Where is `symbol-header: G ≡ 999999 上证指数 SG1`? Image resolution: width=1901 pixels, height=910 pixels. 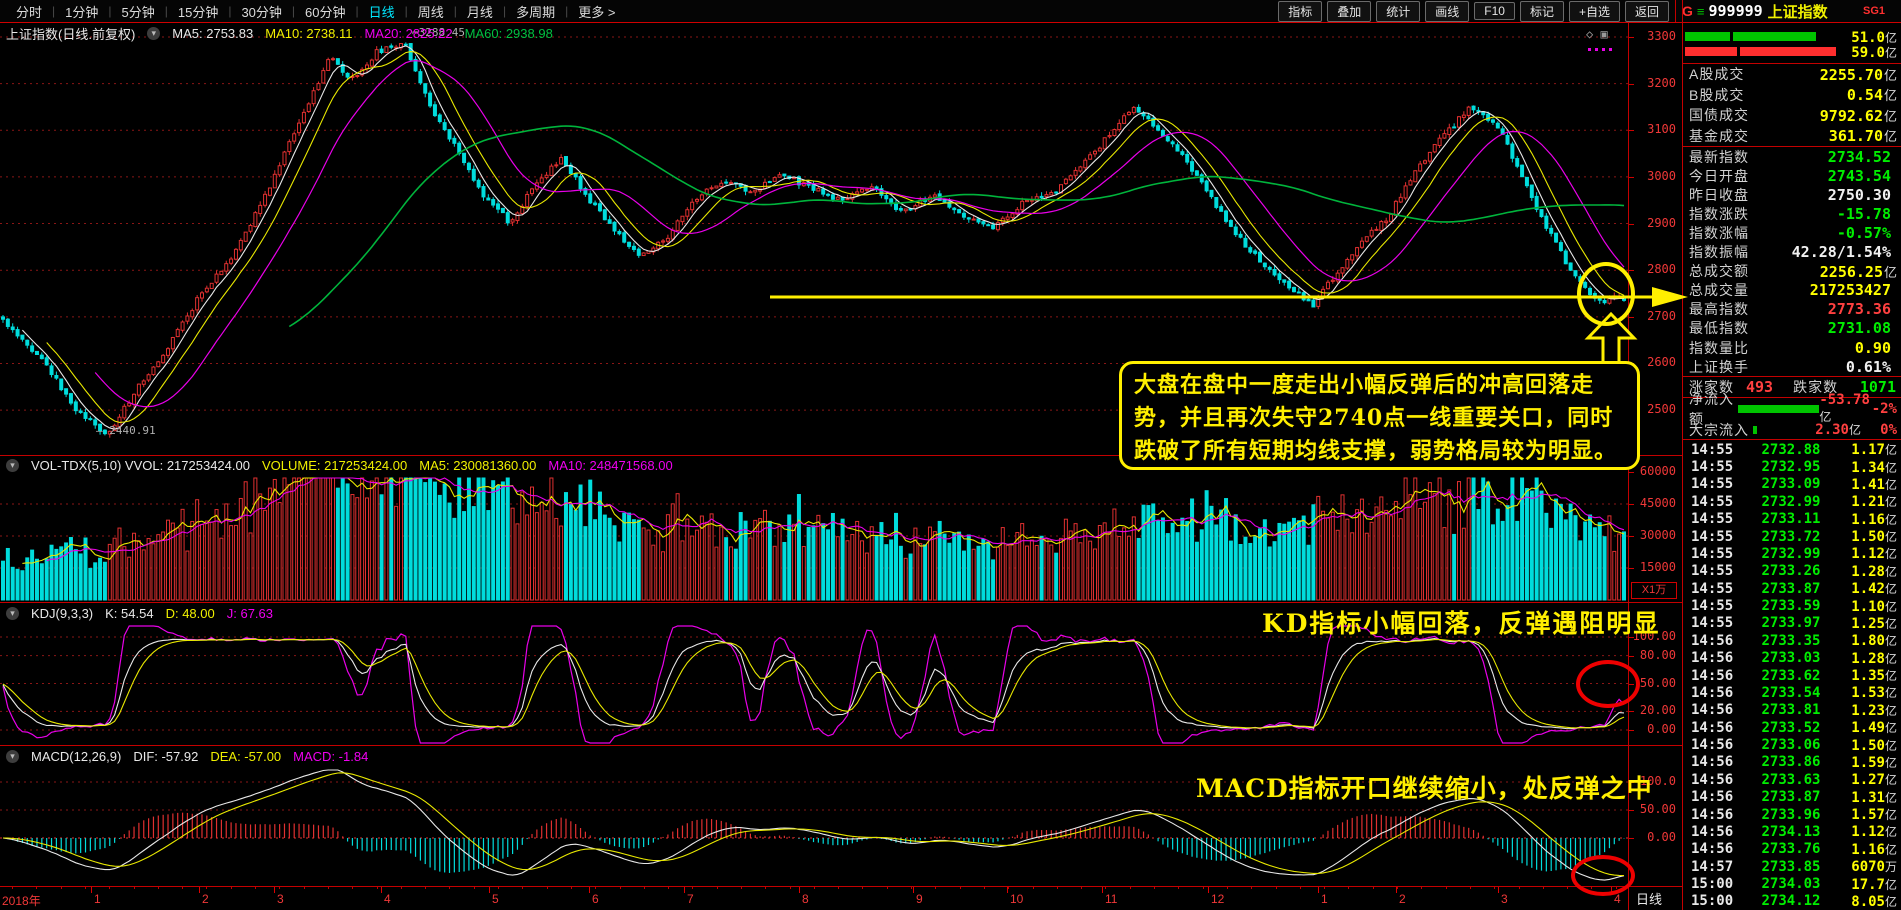 symbol-header: G ≡ 999999 上证指数 SG1 is located at coordinates (1788, 11).